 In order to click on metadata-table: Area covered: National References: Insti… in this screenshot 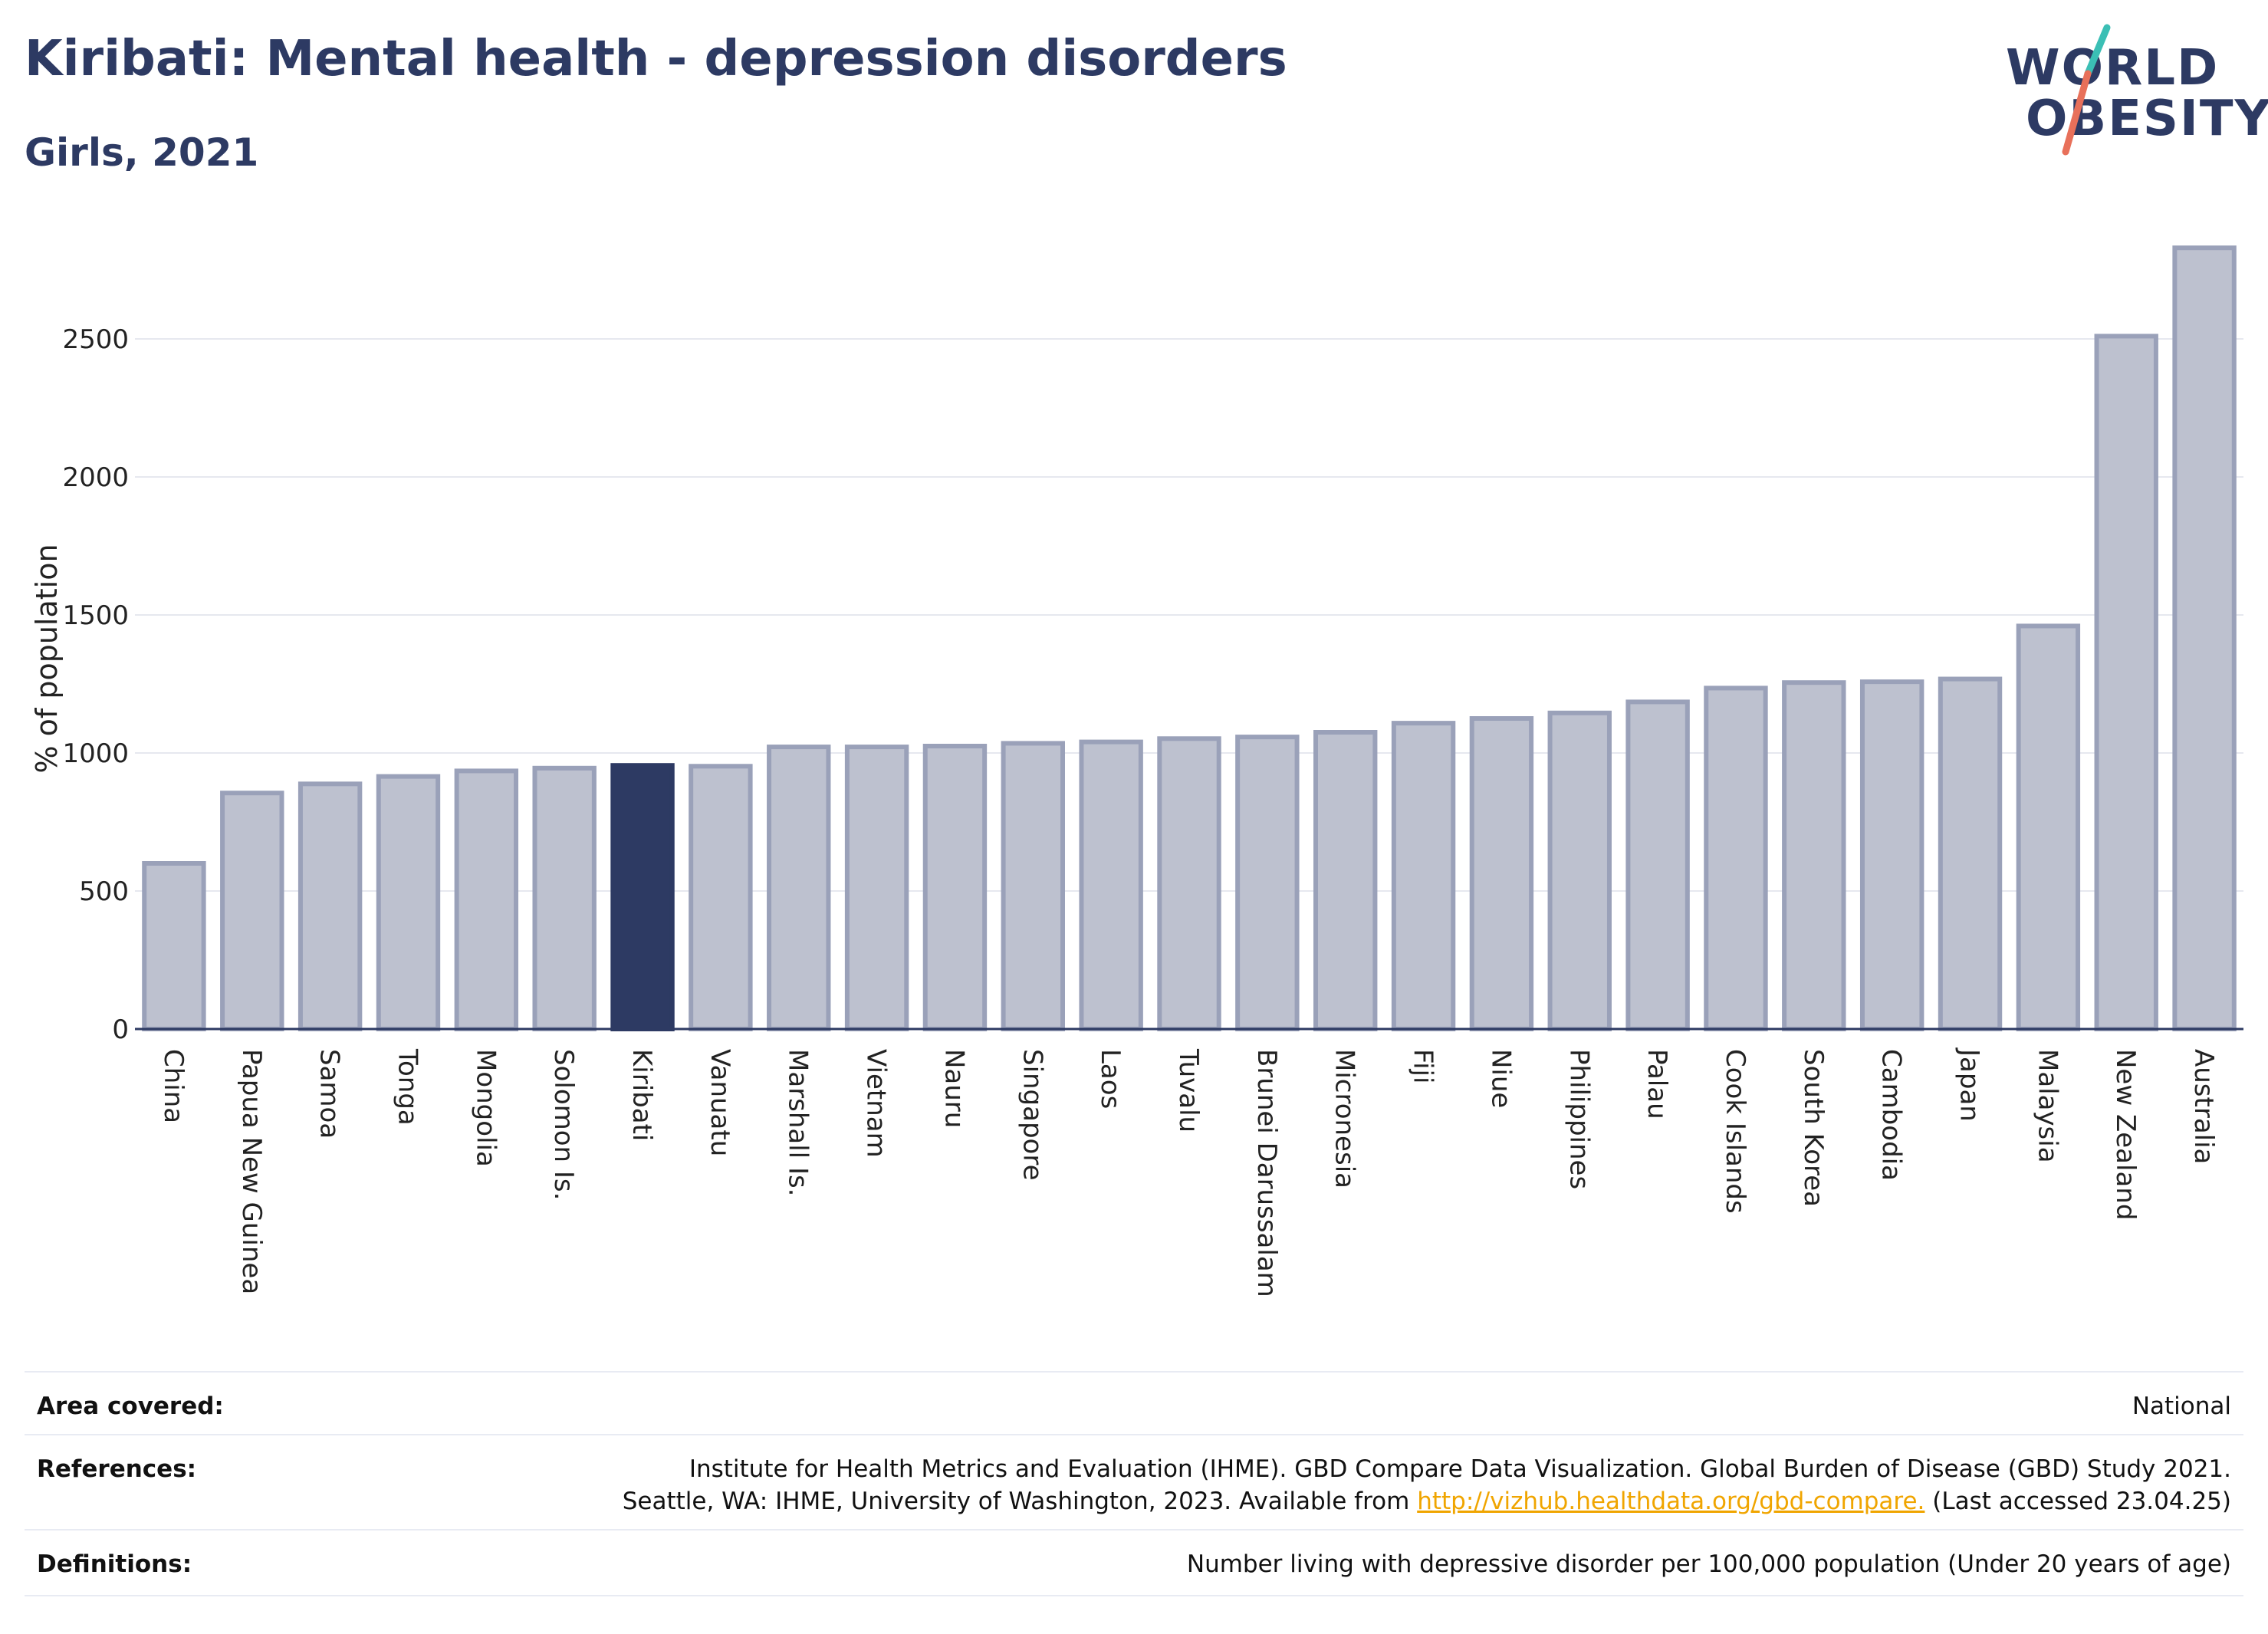, I will do `click(1134, 1486)`.